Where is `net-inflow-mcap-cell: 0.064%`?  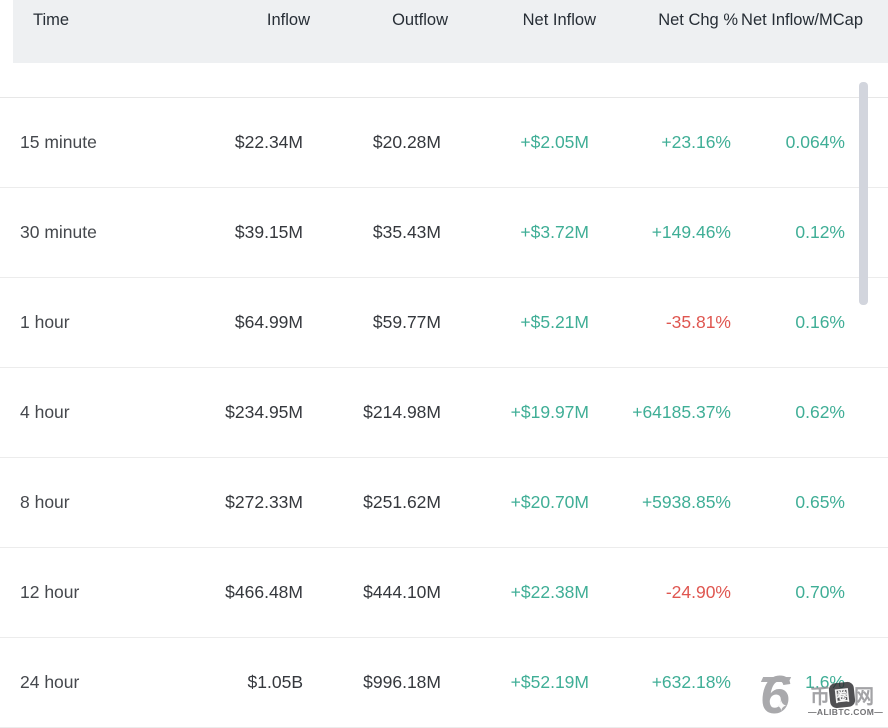
net-inflow-mcap-cell: 0.064% is located at coordinates (815, 142).